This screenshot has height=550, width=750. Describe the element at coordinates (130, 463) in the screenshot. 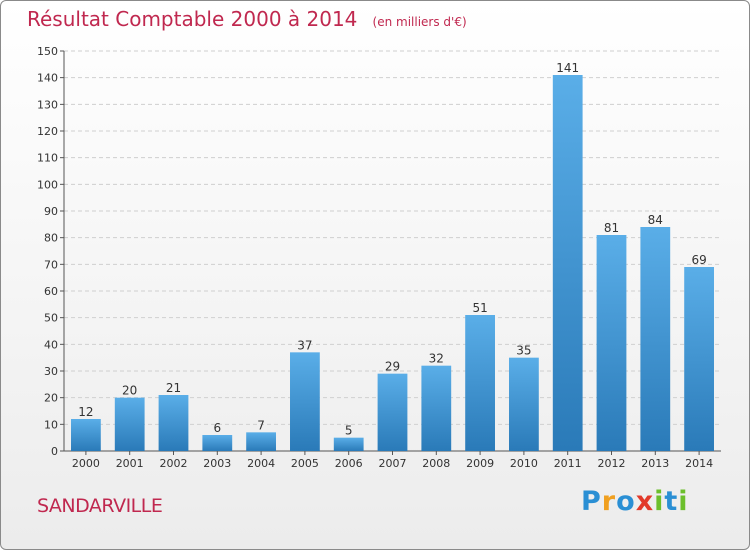

I see `x-tick-label-2001: 2001` at that location.